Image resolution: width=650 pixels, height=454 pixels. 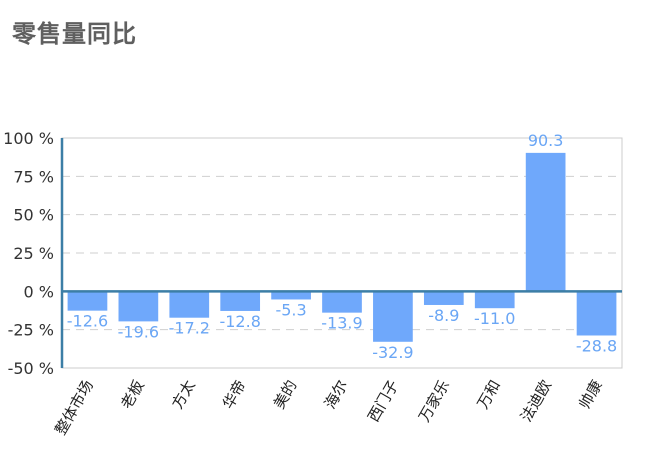 I want to click on y-tick-label: 75 %, so click(x=33, y=176).